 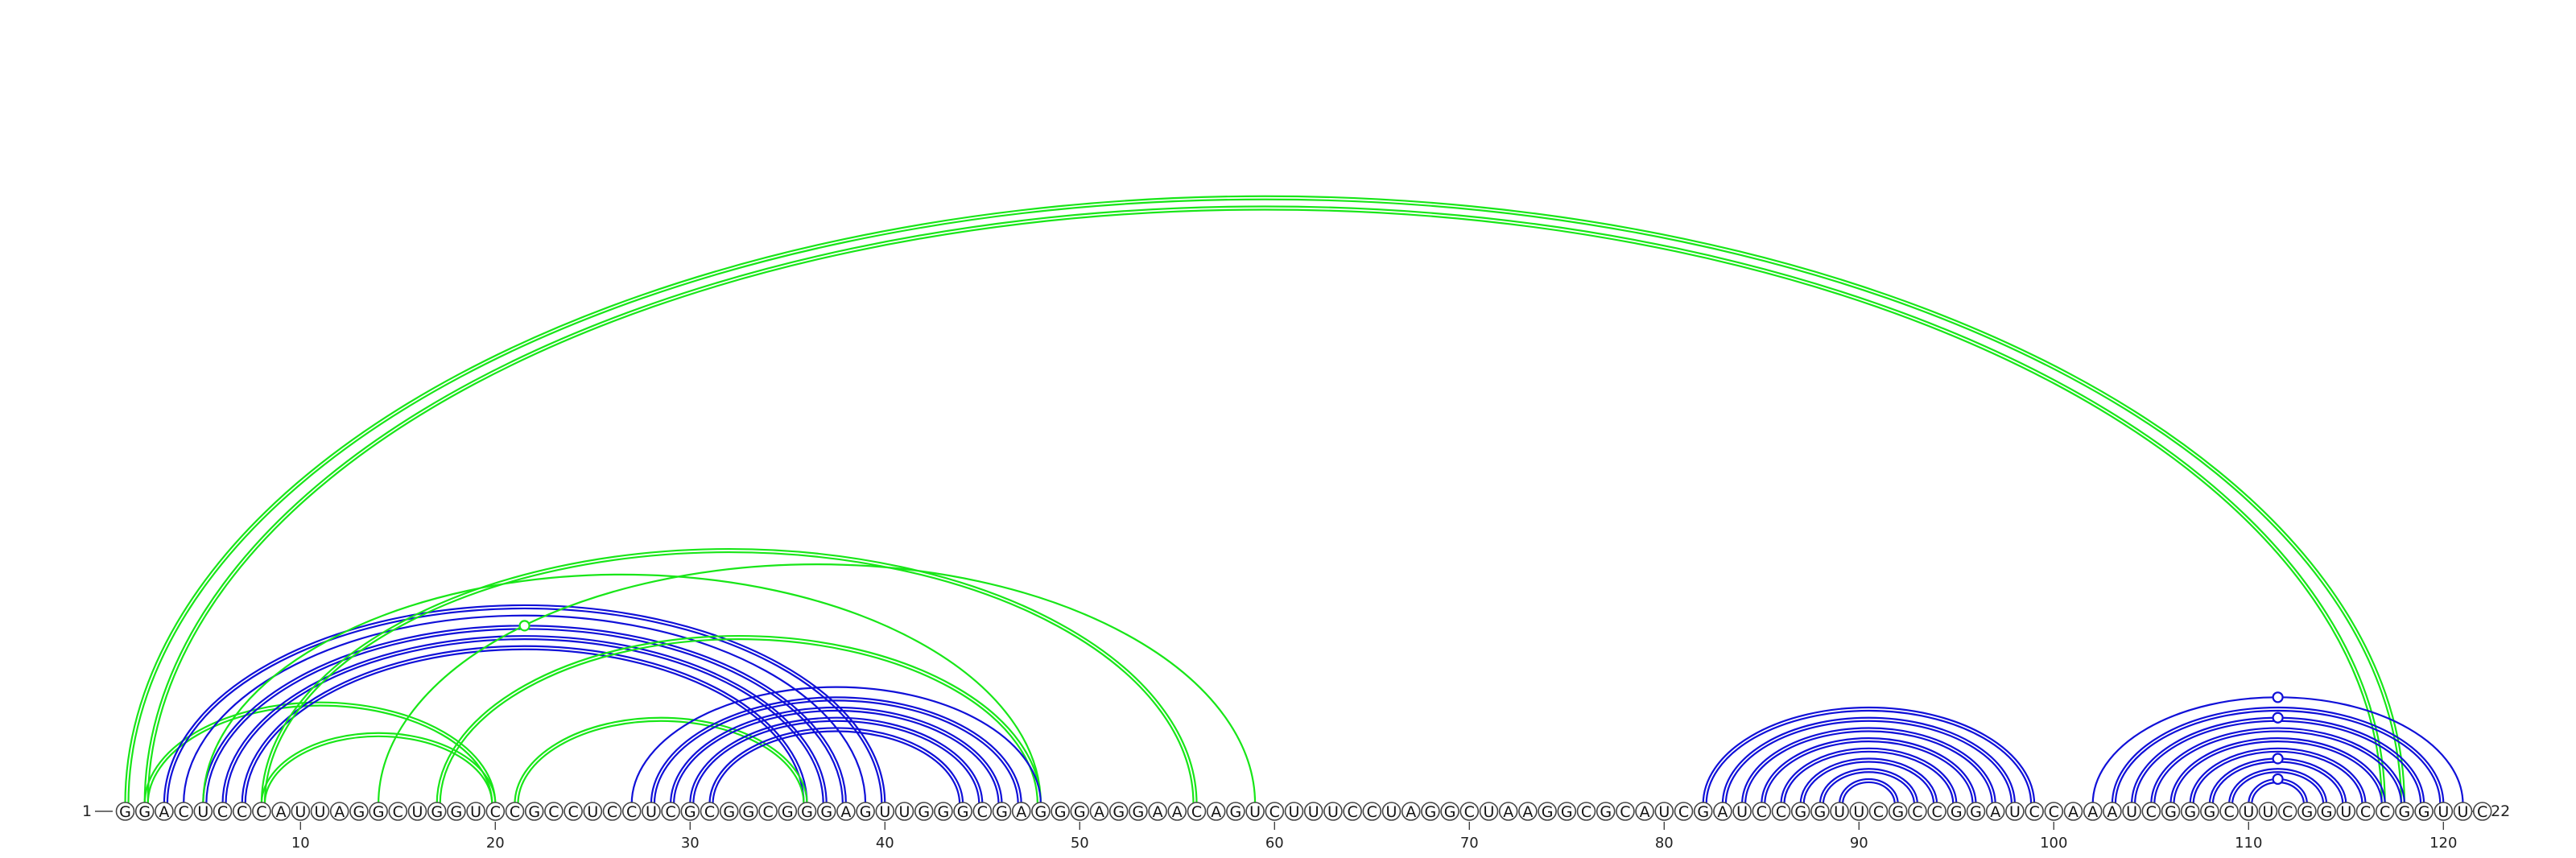 I want to click on nucleotide-5: U, so click(x=203, y=812).